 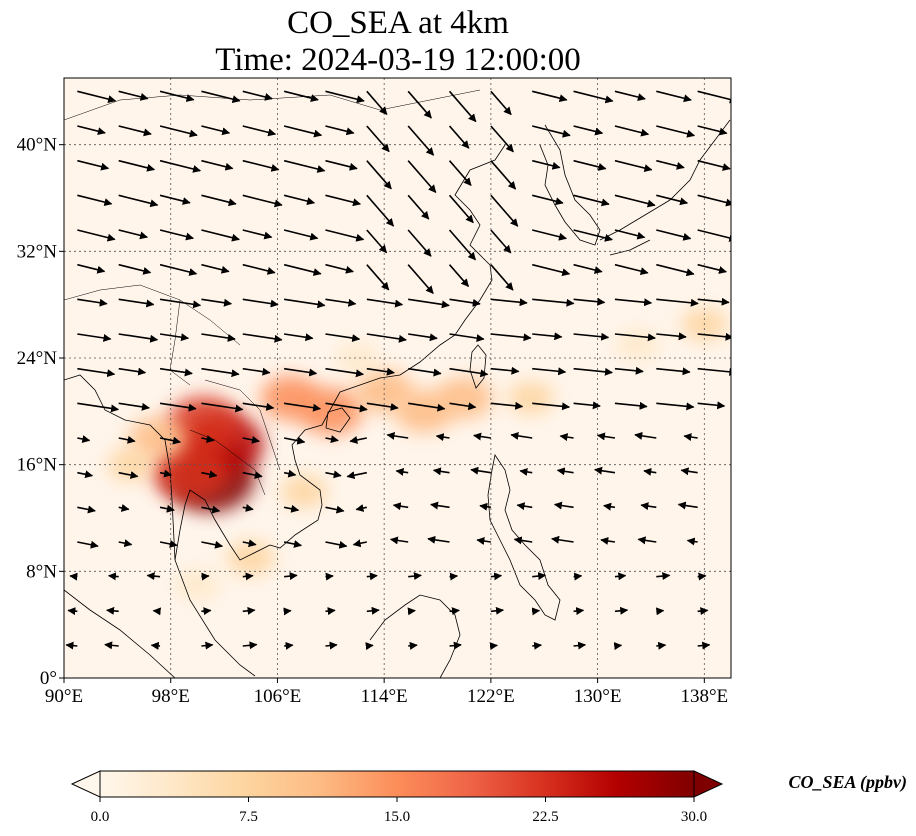 What do you see at coordinates (100, 817) in the screenshot?
I see `colorbar-tick-label: 0.0` at bounding box center [100, 817].